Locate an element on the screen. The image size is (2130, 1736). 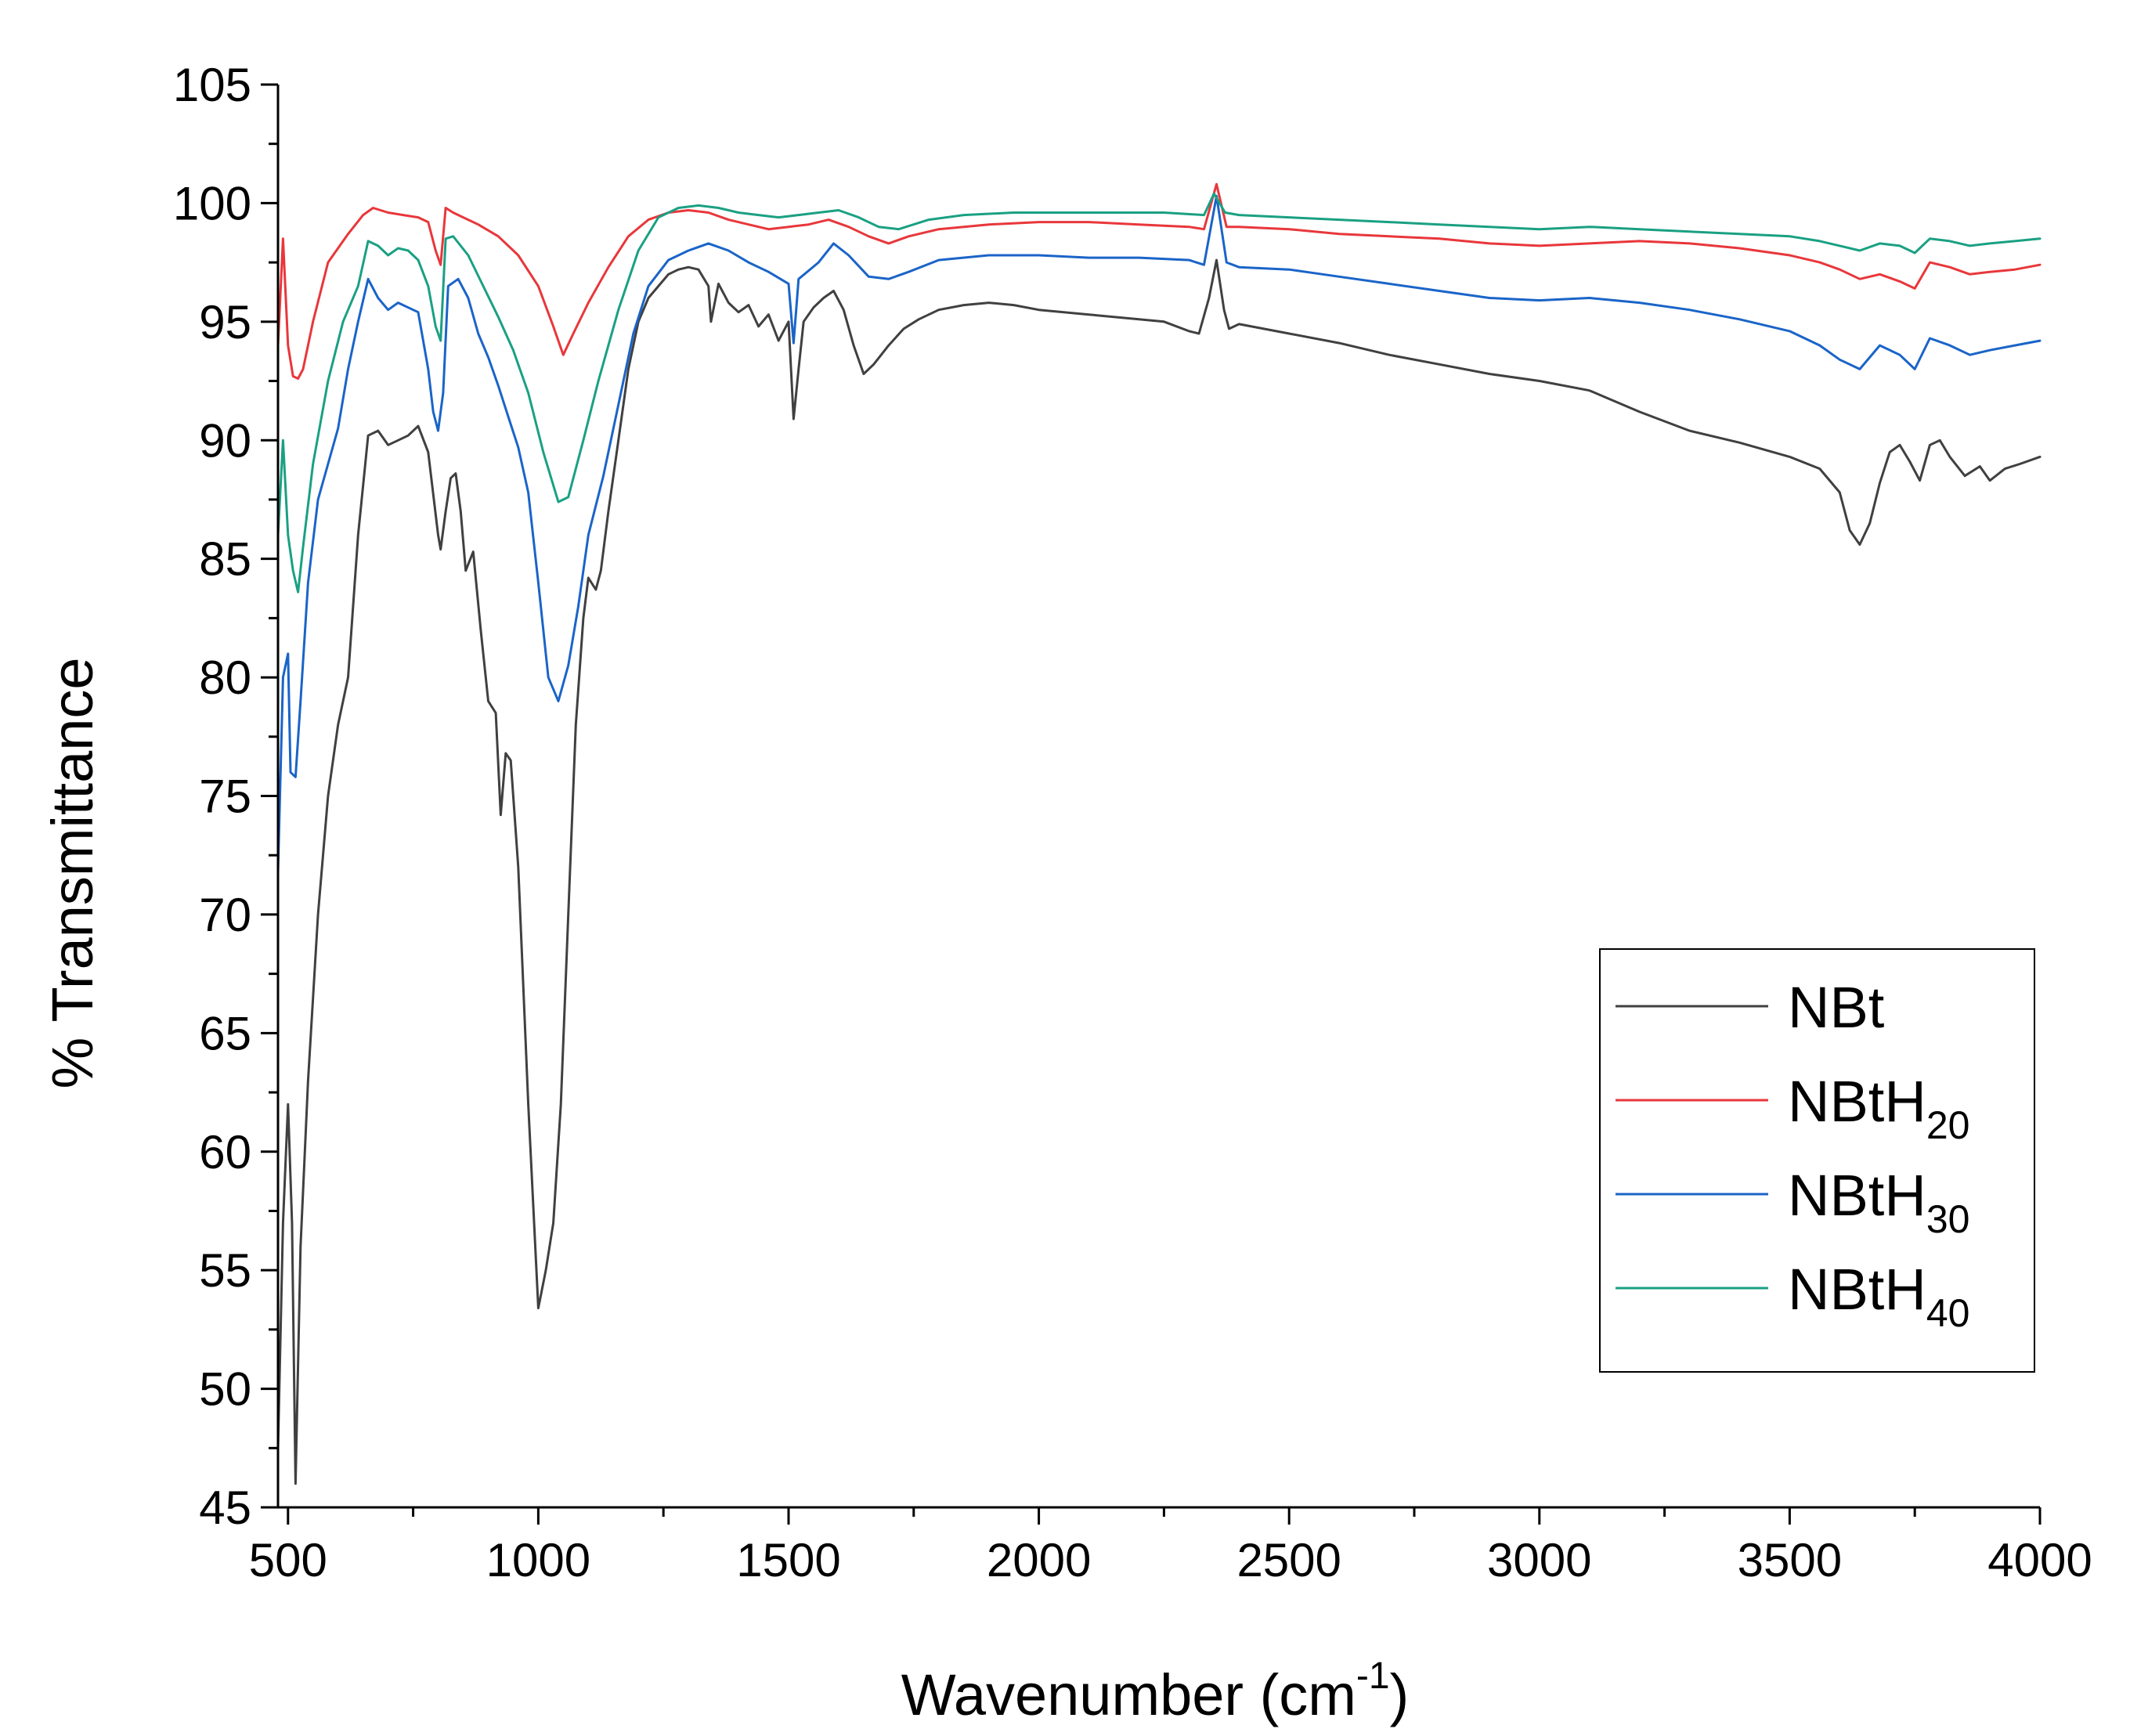
x-axis-title: Wavenumber (cm-1) is located at coordinates (1155, 1691).